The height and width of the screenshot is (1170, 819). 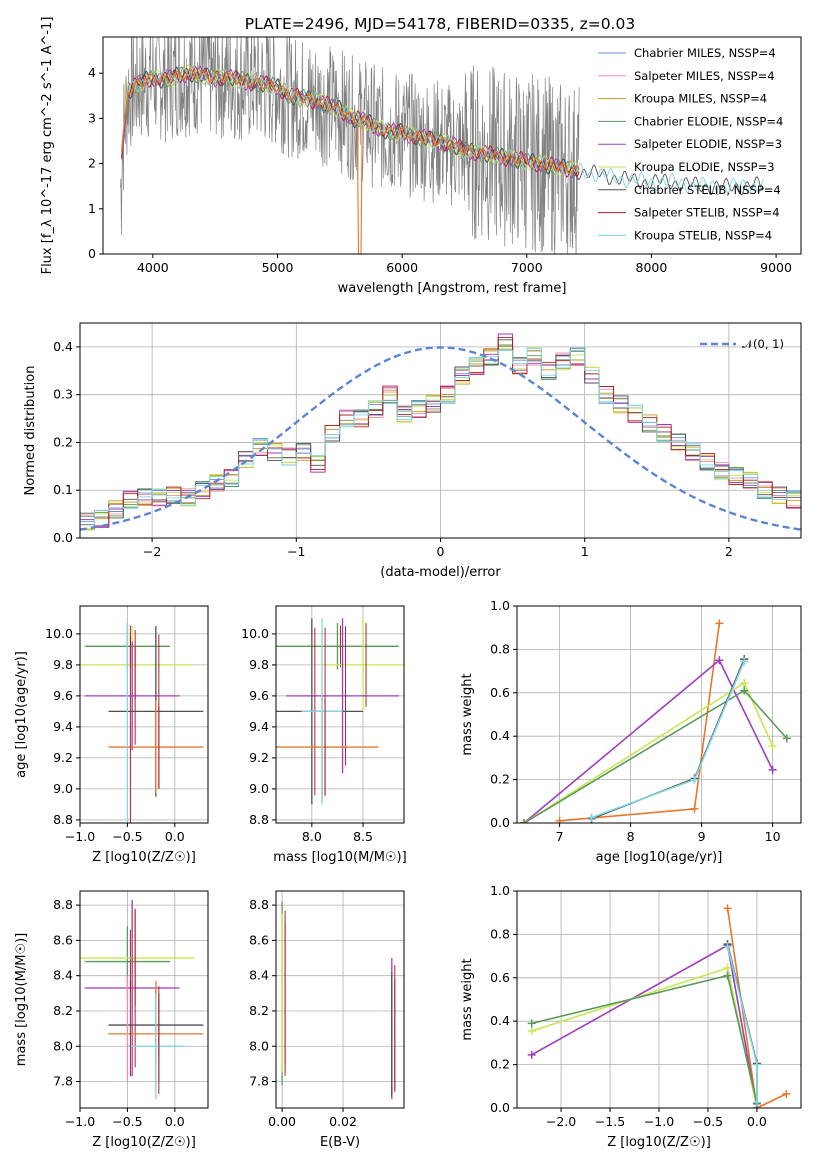 I want to click on weight-vs-Z-frame, so click(x=659, y=999).